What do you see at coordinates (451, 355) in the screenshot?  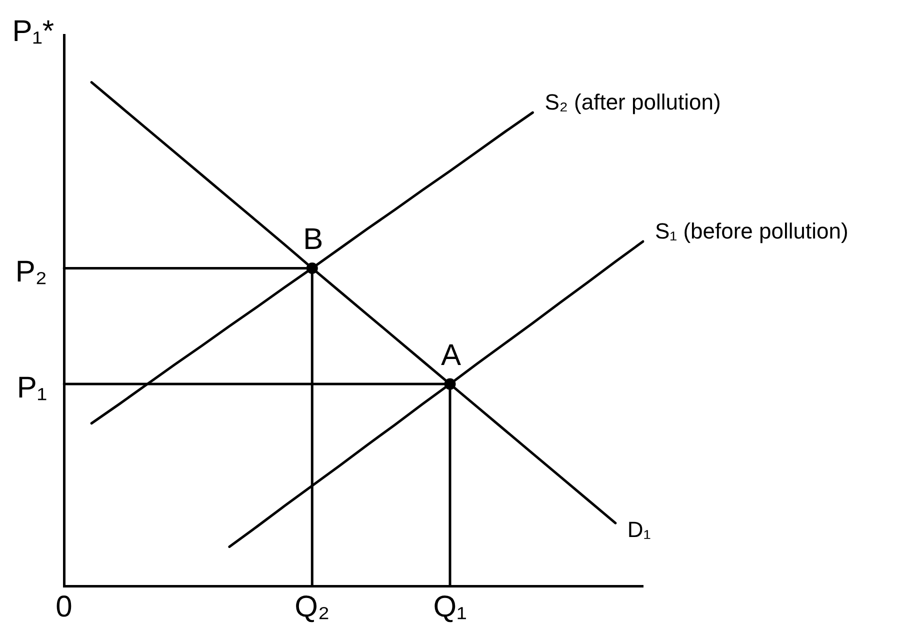 I see `annotation: A` at bounding box center [451, 355].